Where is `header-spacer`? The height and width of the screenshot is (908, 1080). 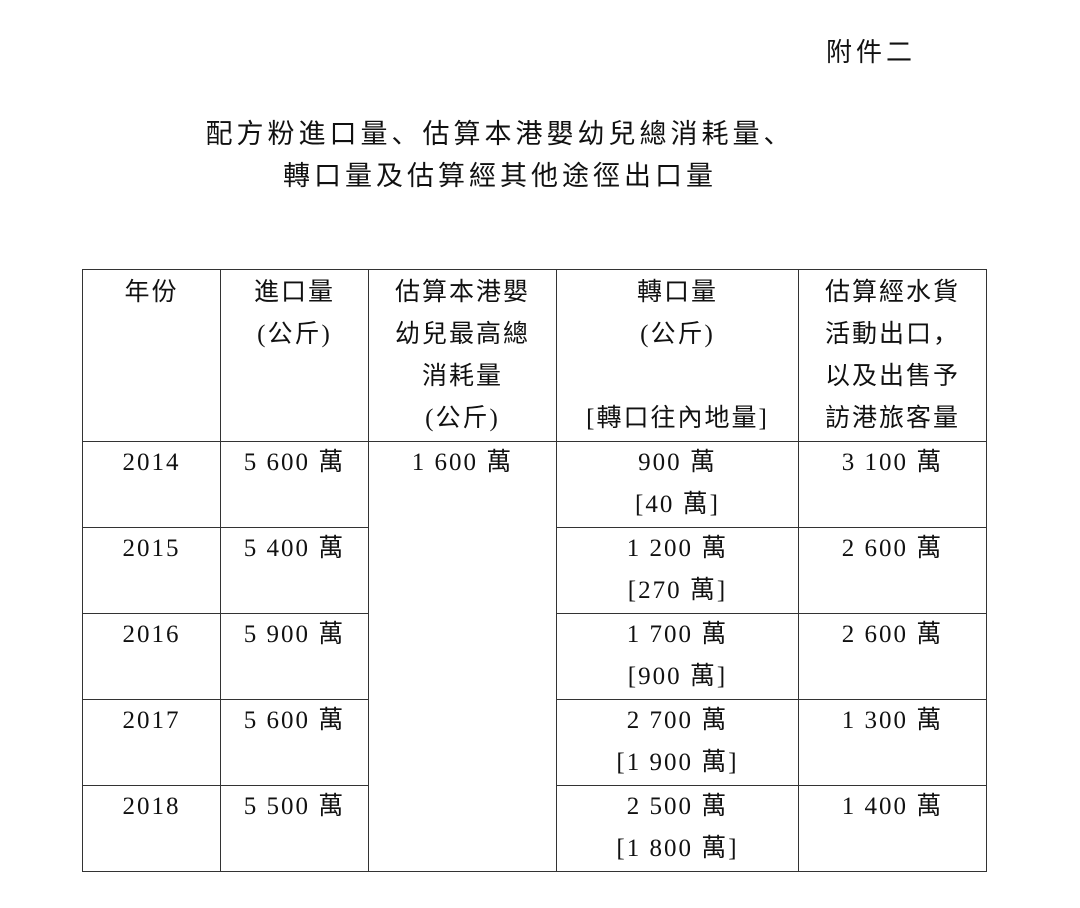
header-spacer is located at coordinates (677, 377).